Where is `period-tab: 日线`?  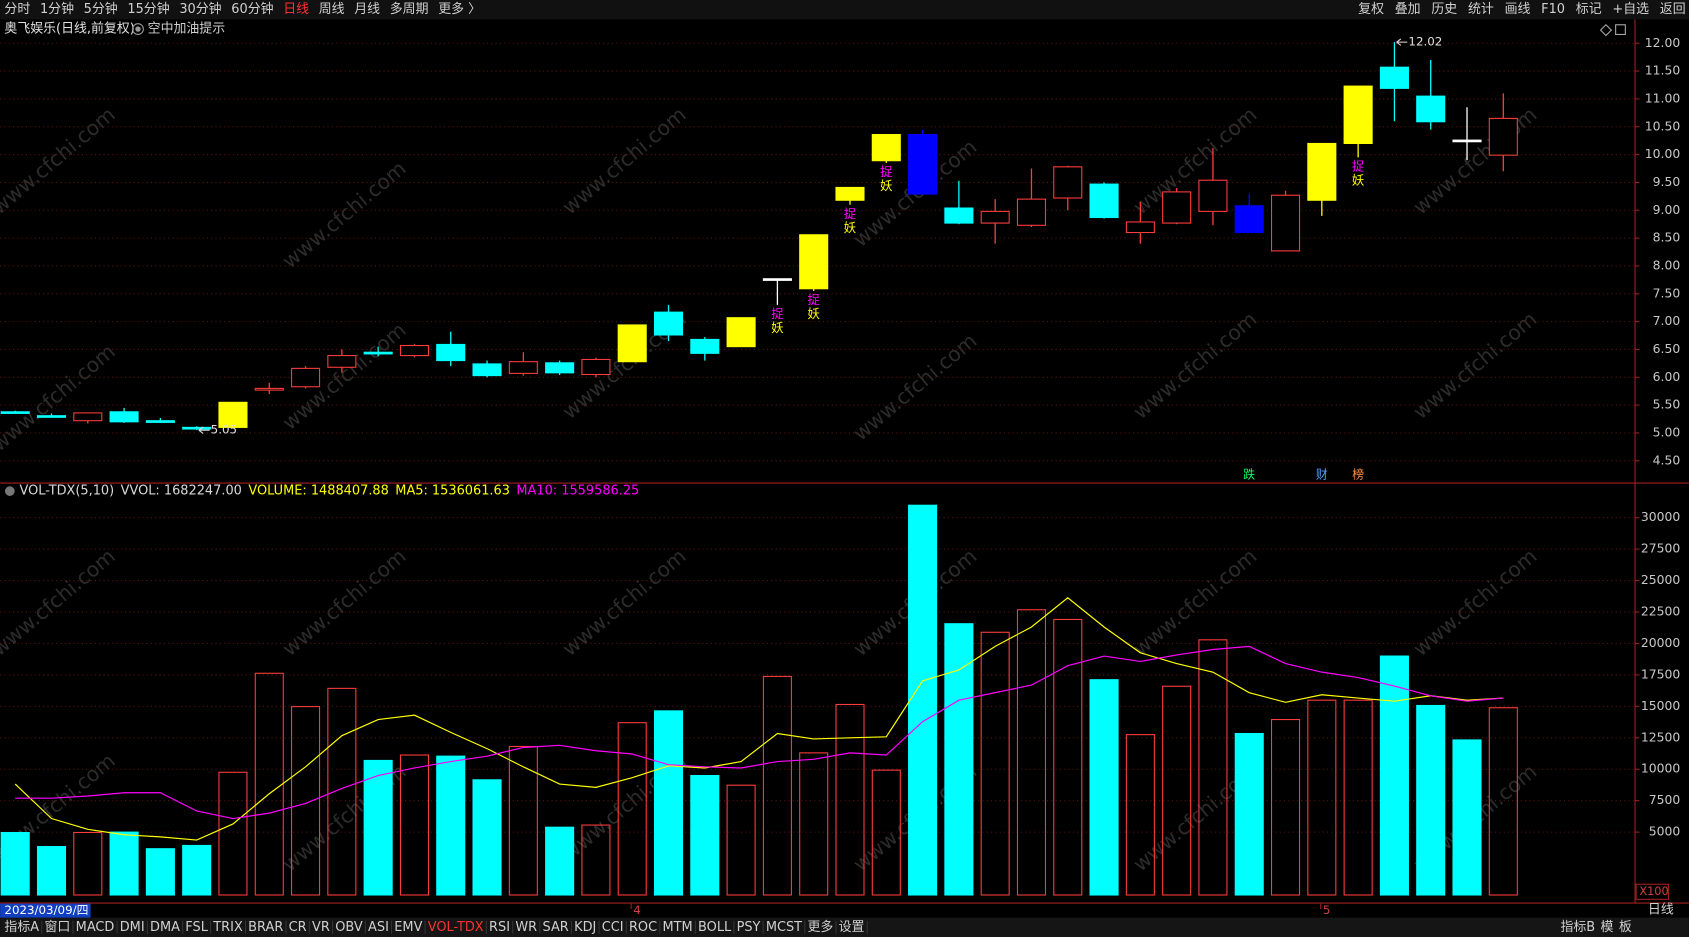 period-tab: 日线 is located at coordinates (296, 9).